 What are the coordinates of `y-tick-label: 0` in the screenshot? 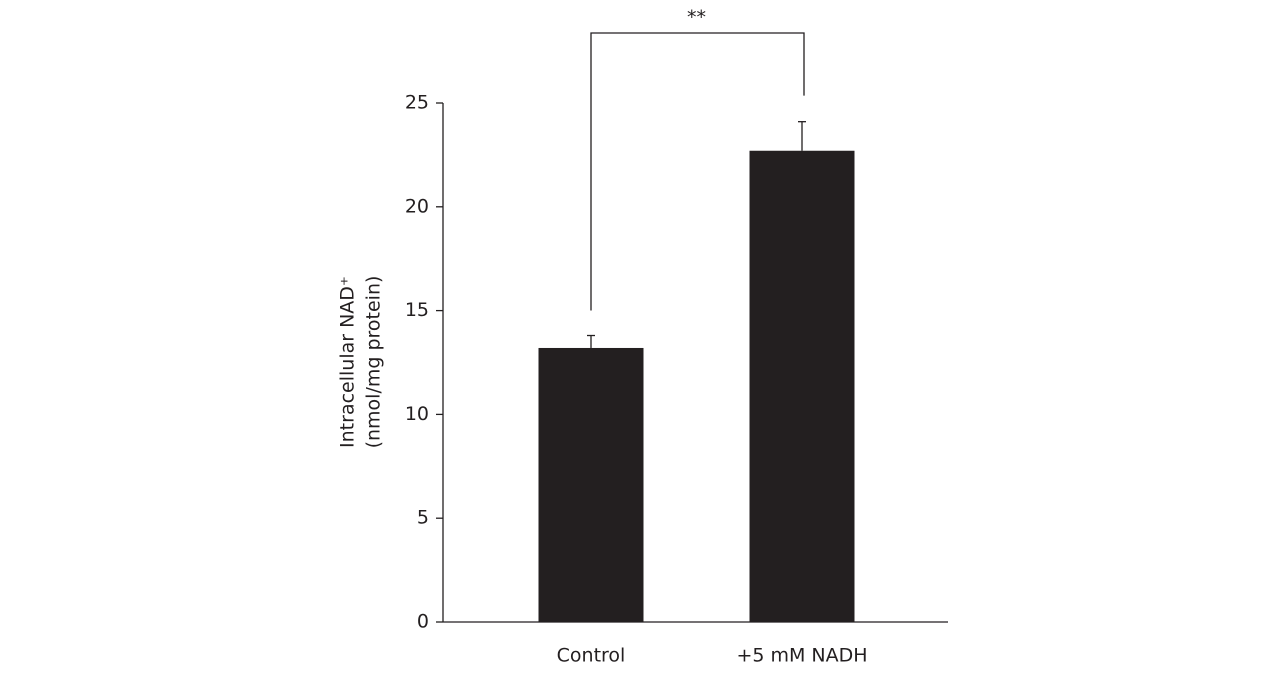 It's located at (423, 622).